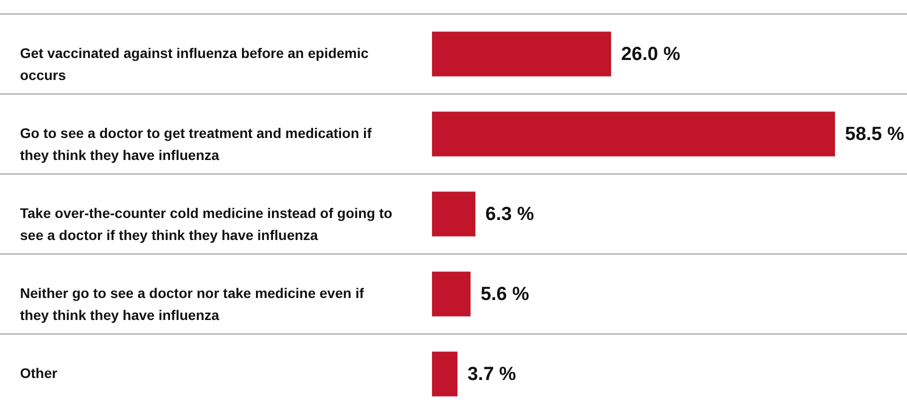  Describe the element at coordinates (39, 373) in the screenshot. I see `y-tick-label: Other` at that location.